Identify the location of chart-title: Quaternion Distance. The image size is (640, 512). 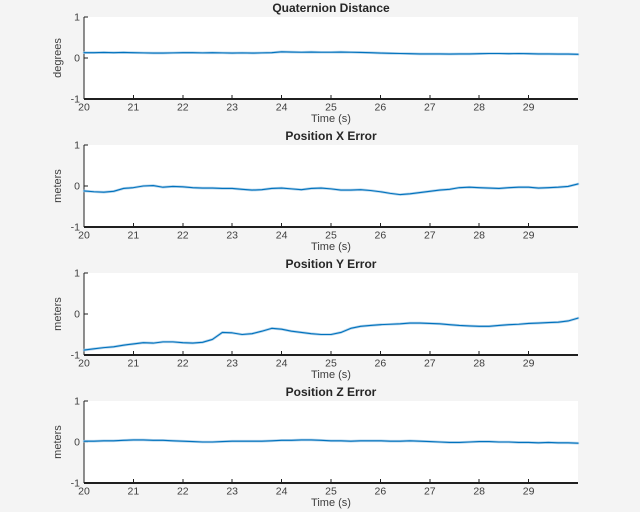
(331, 8).